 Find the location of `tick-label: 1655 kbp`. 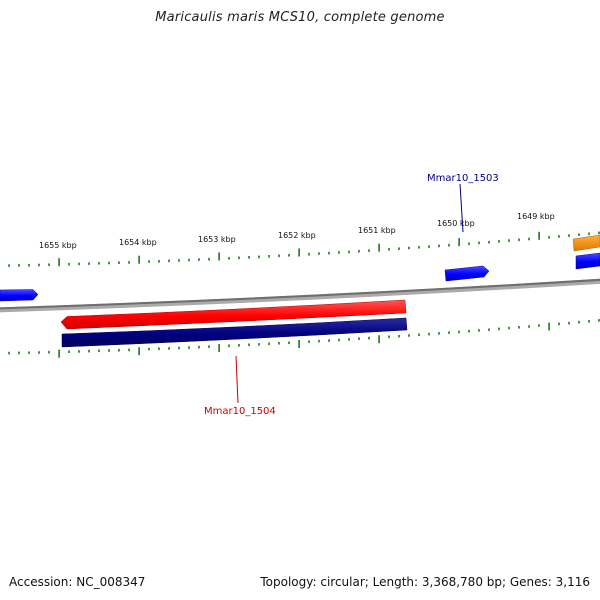

tick-label: 1655 kbp is located at coordinates (58, 245).